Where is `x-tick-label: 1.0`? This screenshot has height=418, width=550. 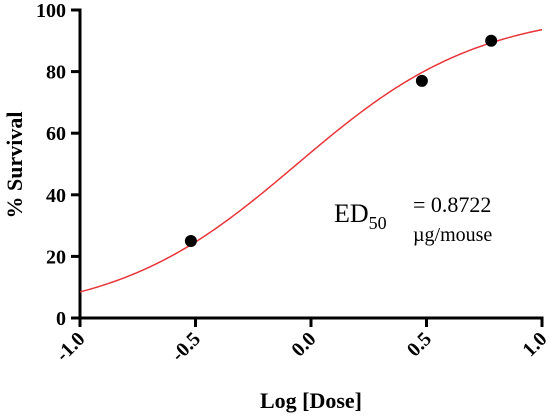 x-tick-label: 1.0 is located at coordinates (534, 344).